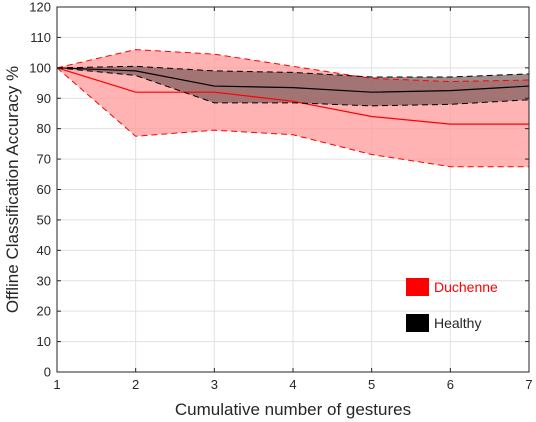  I want to click on x-axis-title: Cumulative number of gestures, so click(293, 409).